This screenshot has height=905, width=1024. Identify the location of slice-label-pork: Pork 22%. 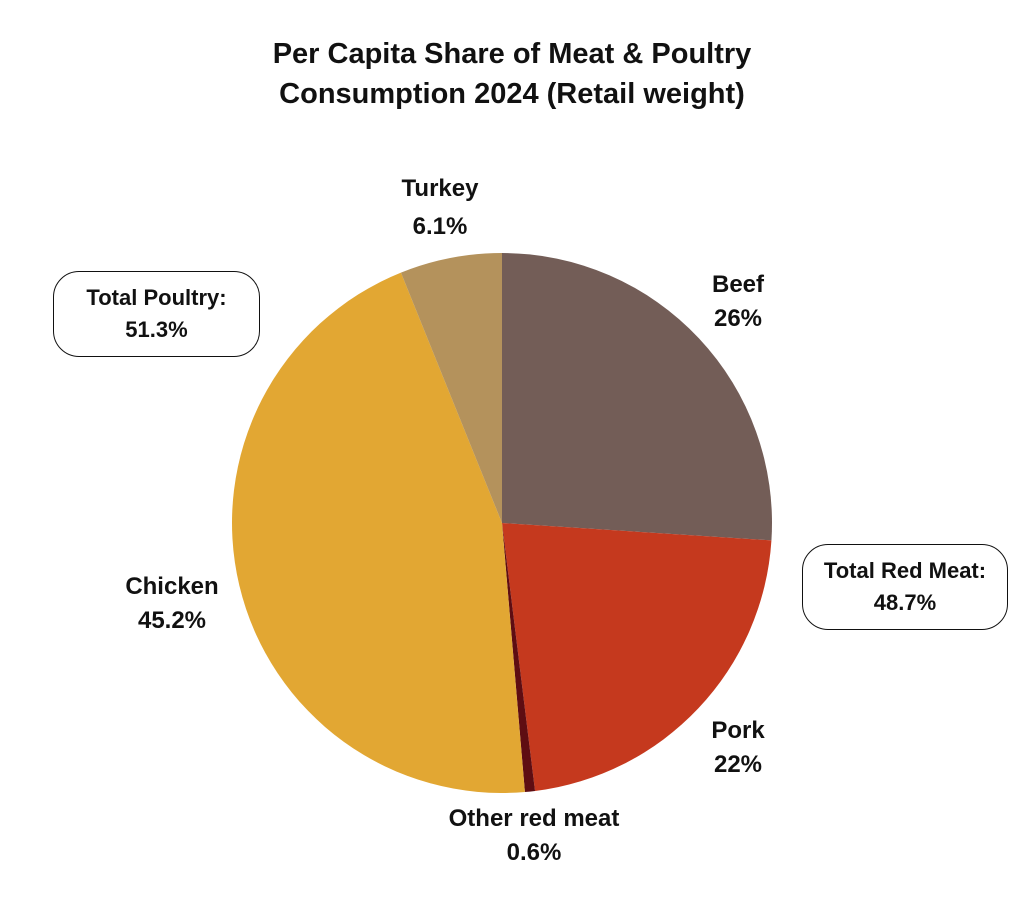
(738, 748).